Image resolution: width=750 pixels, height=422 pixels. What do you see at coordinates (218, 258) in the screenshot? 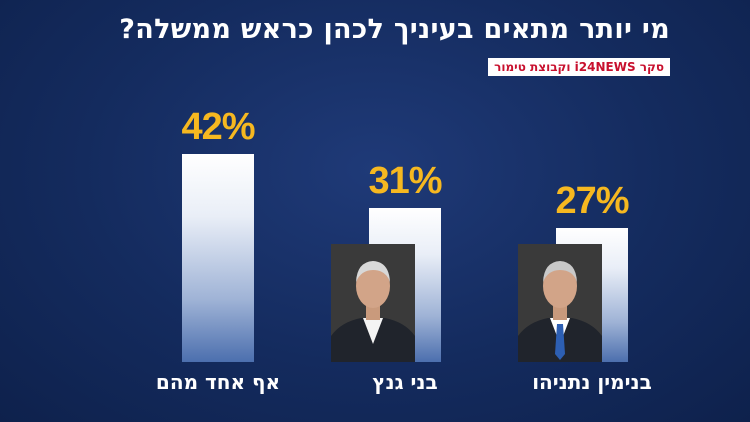
I see `bar` at bounding box center [218, 258].